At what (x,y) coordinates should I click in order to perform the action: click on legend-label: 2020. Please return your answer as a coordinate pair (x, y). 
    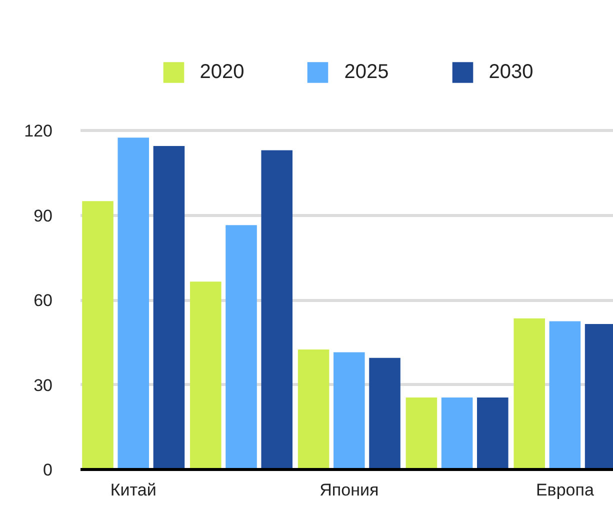
    Looking at the image, I should click on (222, 72).